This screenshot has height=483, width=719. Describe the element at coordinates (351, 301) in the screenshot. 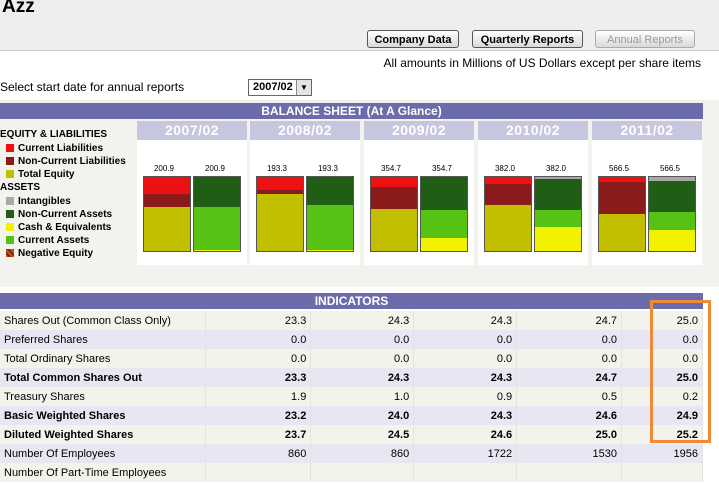

I see `indicators-header: INDICATORS` at that location.